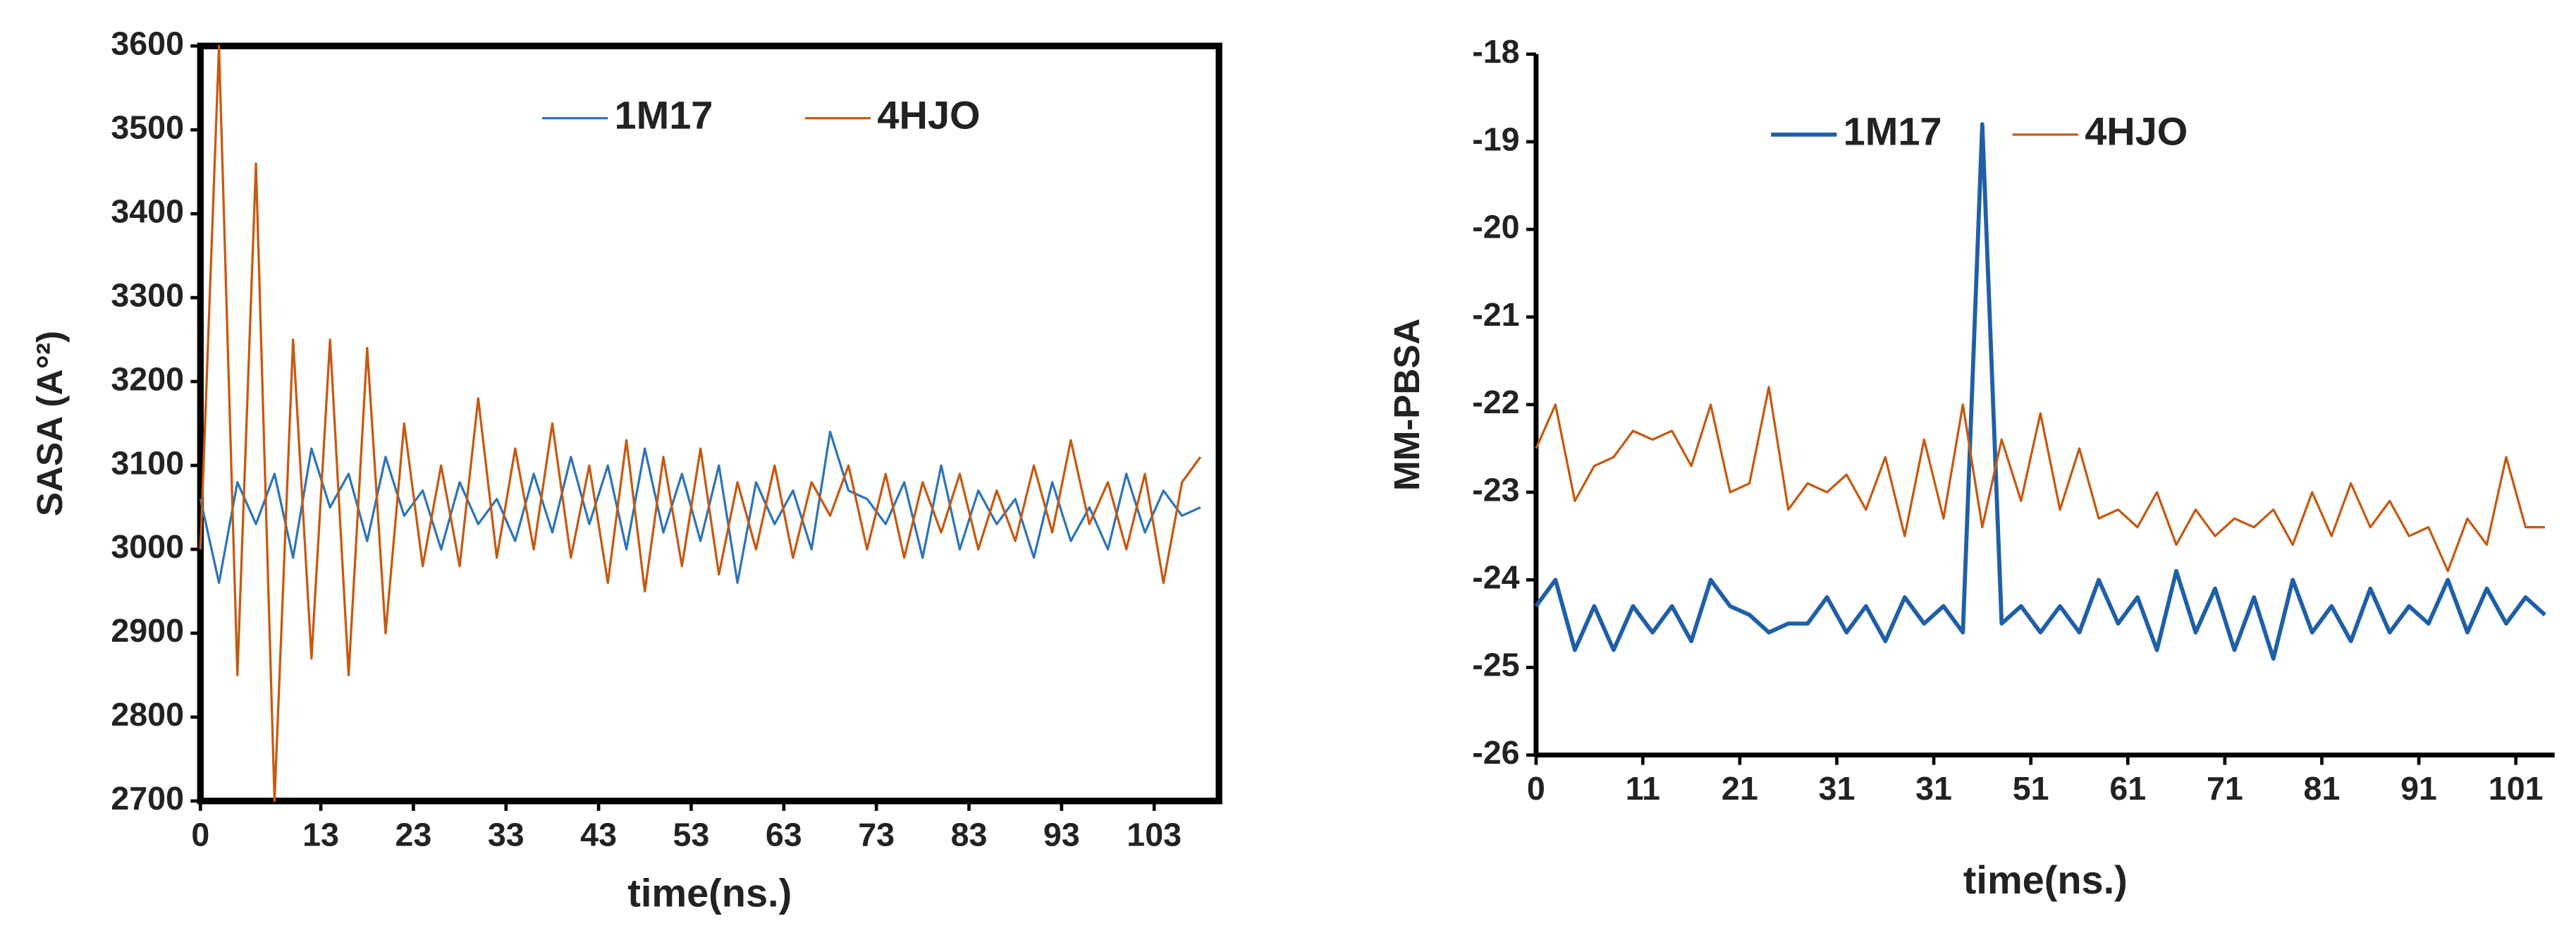 Image resolution: width=2576 pixels, height=952 pixels. Describe the element at coordinates (1740, 788) in the screenshot. I see `x-tick-label: 21` at that location.